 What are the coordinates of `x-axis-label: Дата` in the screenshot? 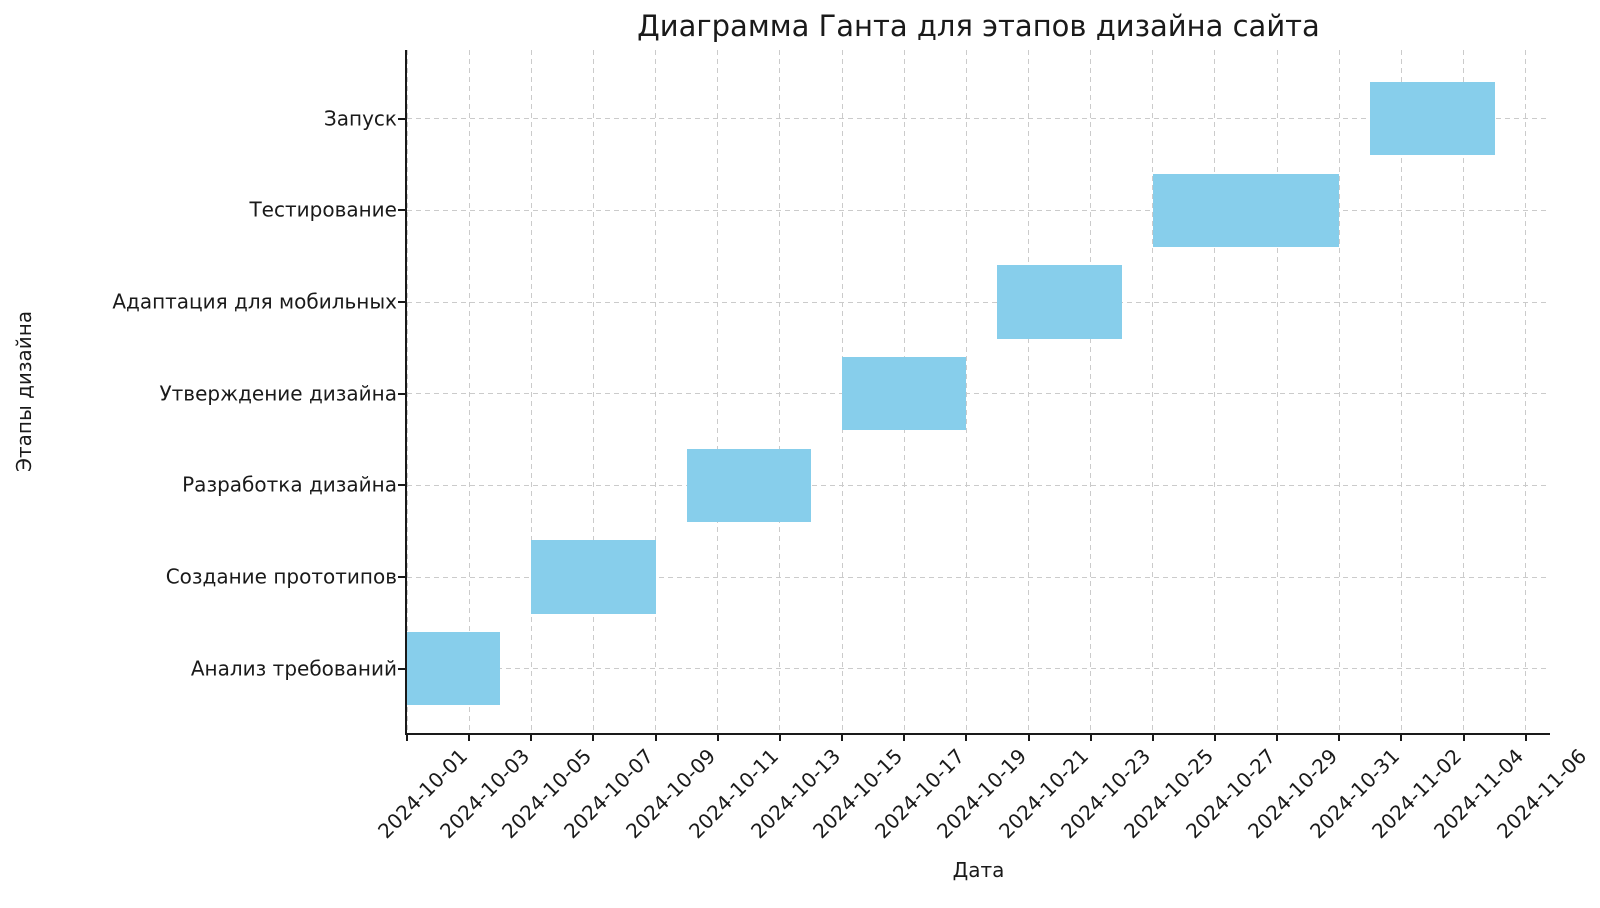 It's located at (978, 870).